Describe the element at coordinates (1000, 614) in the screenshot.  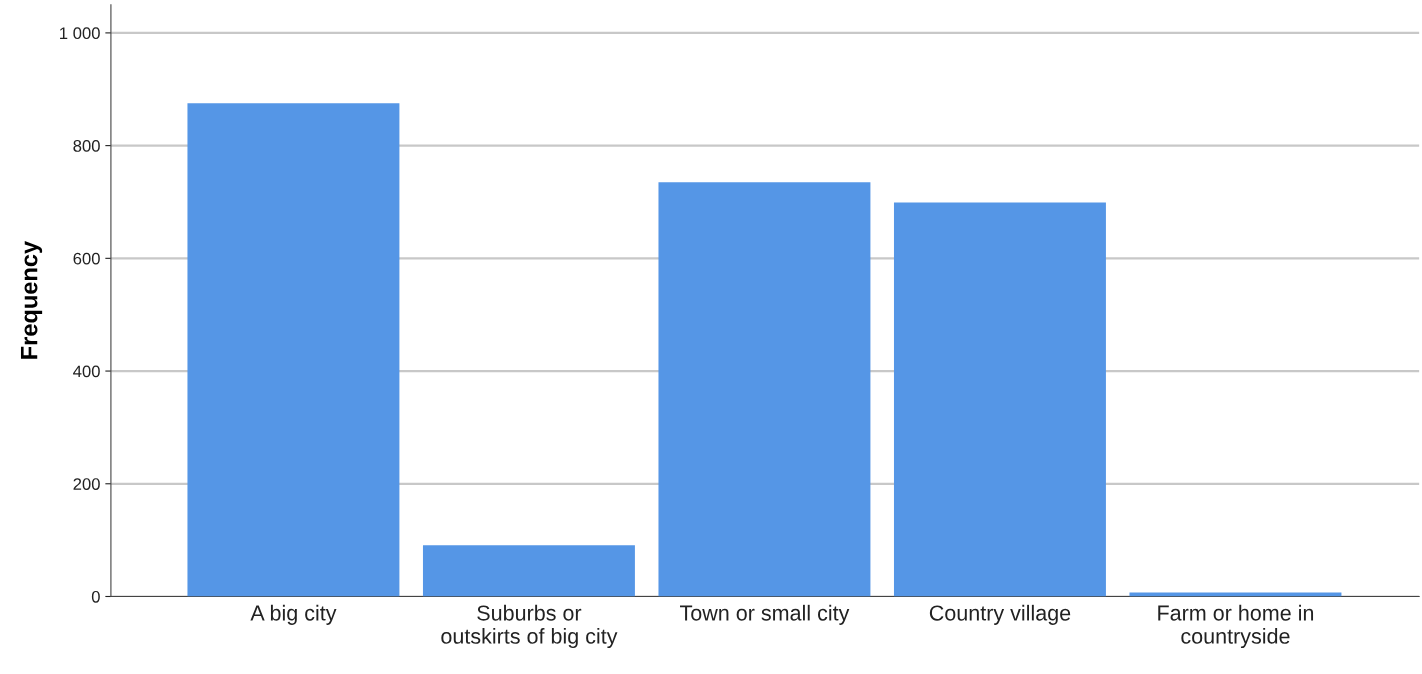
I see `x-tick-label: Country village` at that location.